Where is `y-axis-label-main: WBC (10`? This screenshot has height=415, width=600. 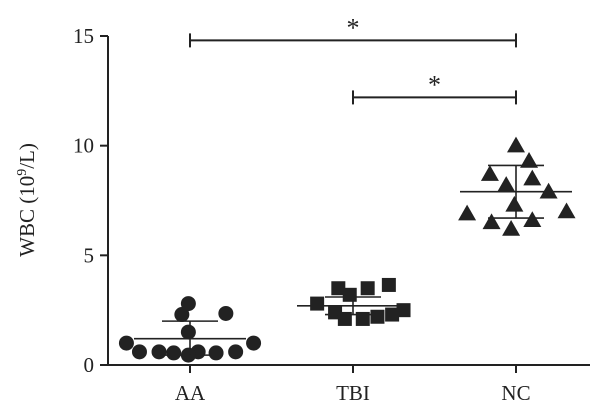
y-axis-label-main: WBC (10 is located at coordinates (27, 216).